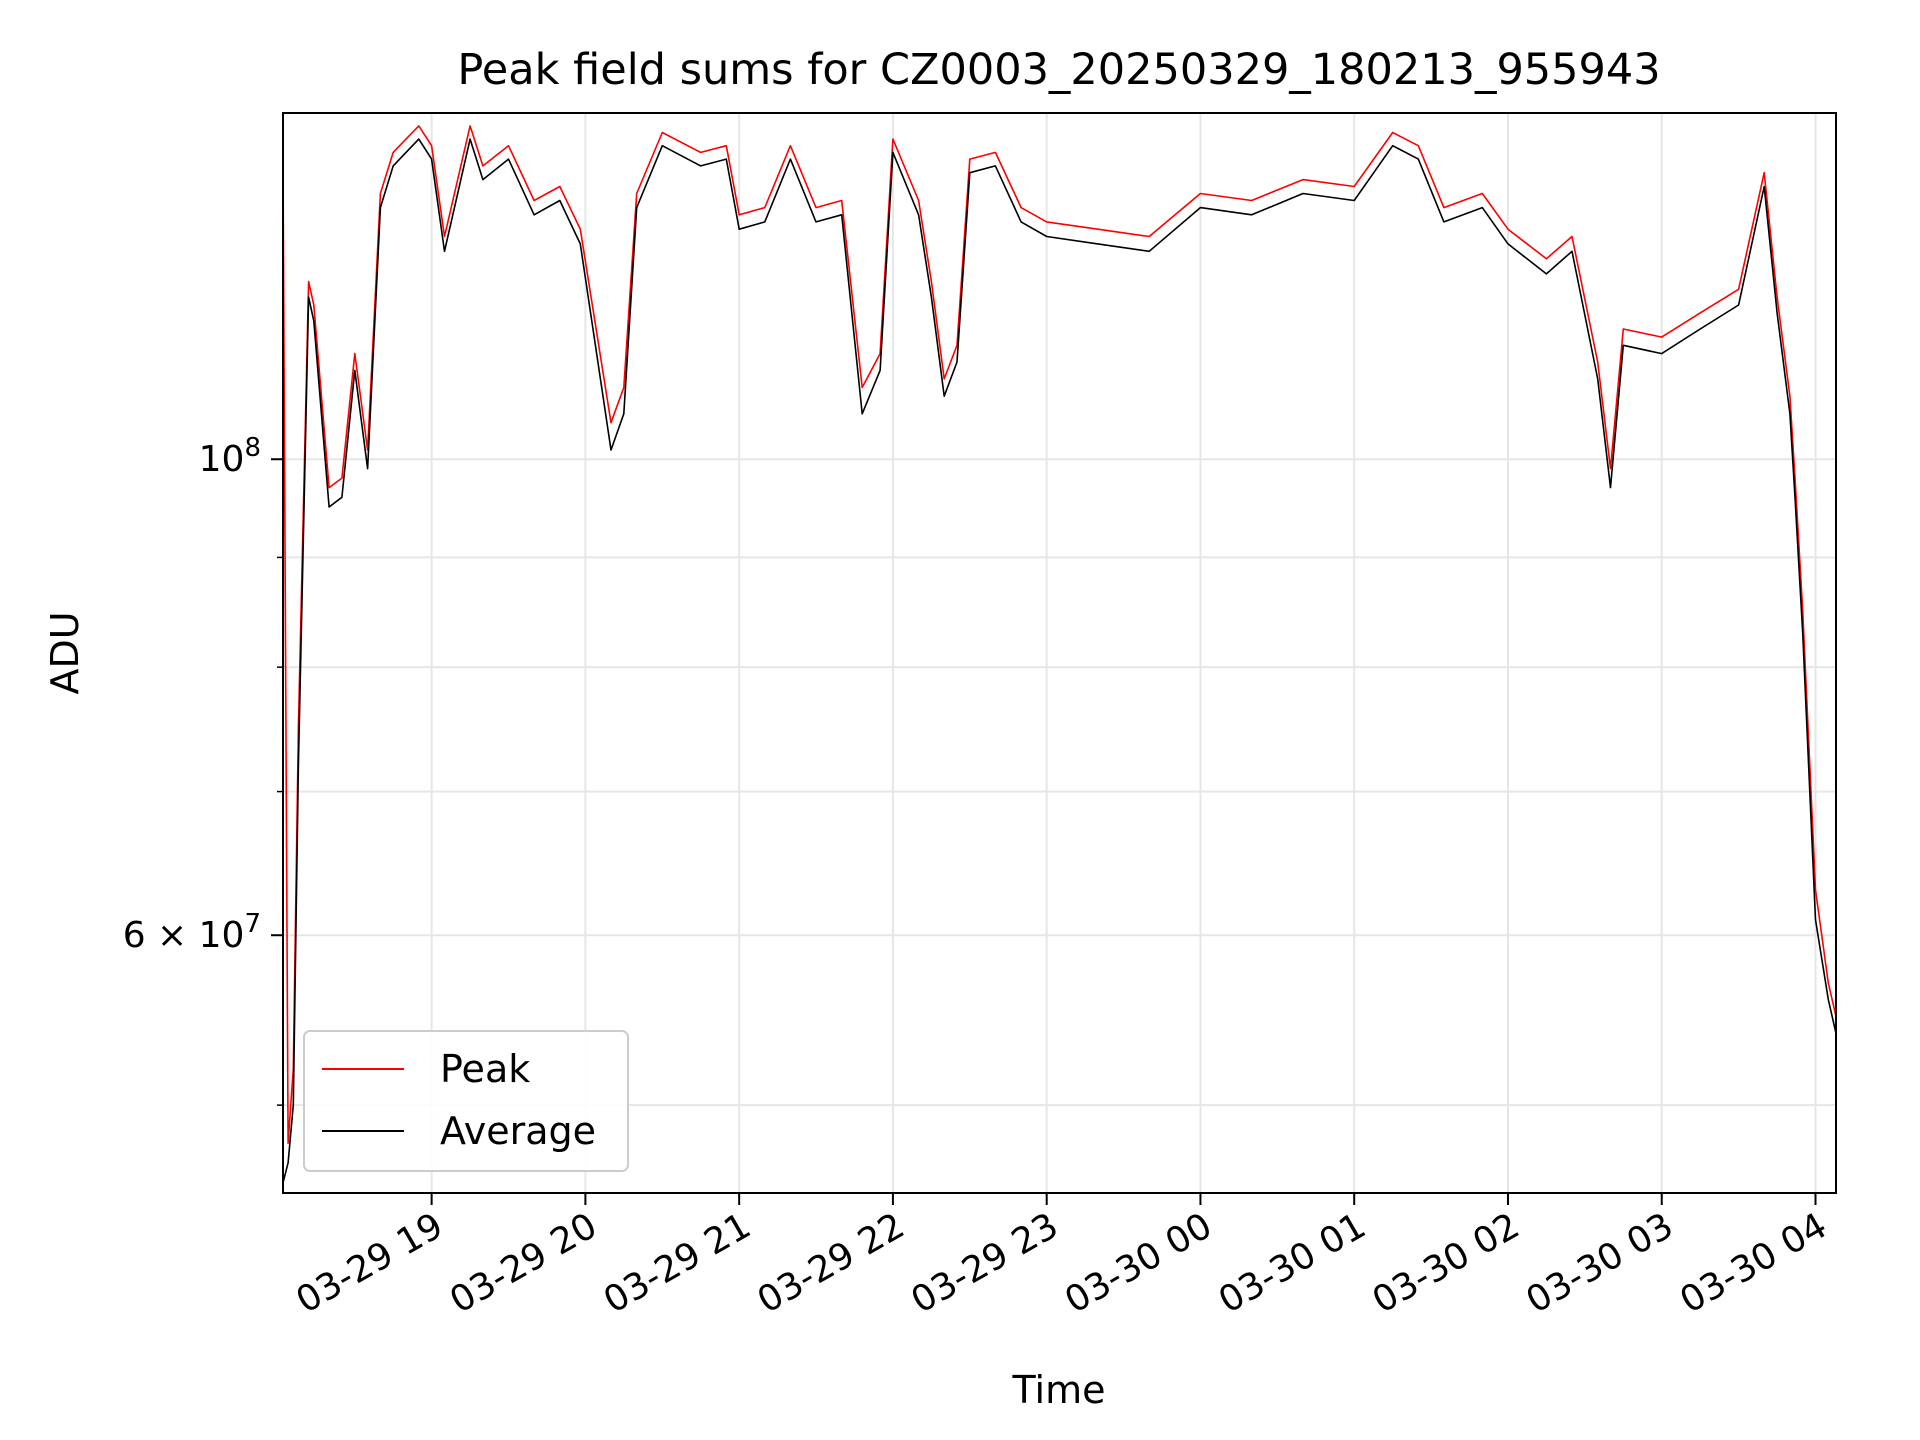  What do you see at coordinates (1059, 1390) in the screenshot?
I see `x-axis-label: Time` at bounding box center [1059, 1390].